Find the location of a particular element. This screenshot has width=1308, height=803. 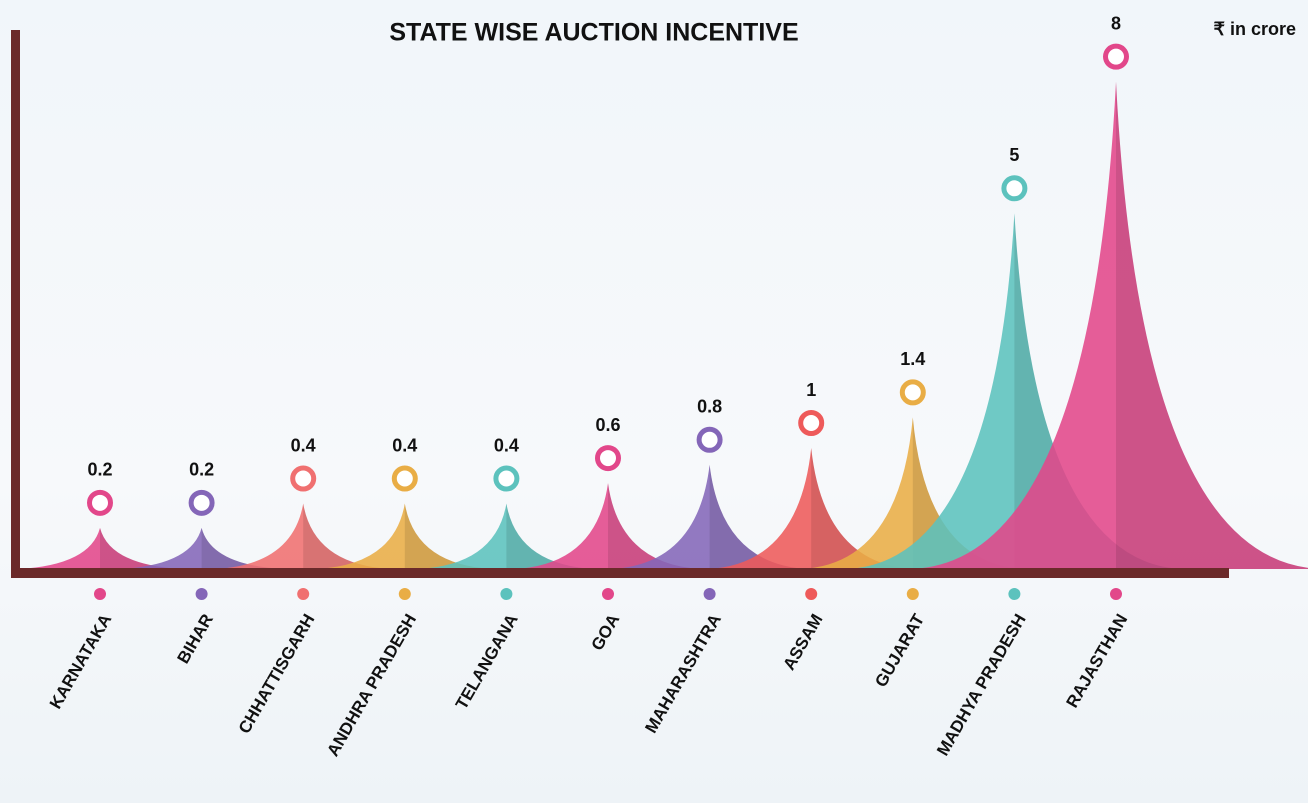

x-tick-label: RAJASTHAN is located at coordinates (1096, 661).